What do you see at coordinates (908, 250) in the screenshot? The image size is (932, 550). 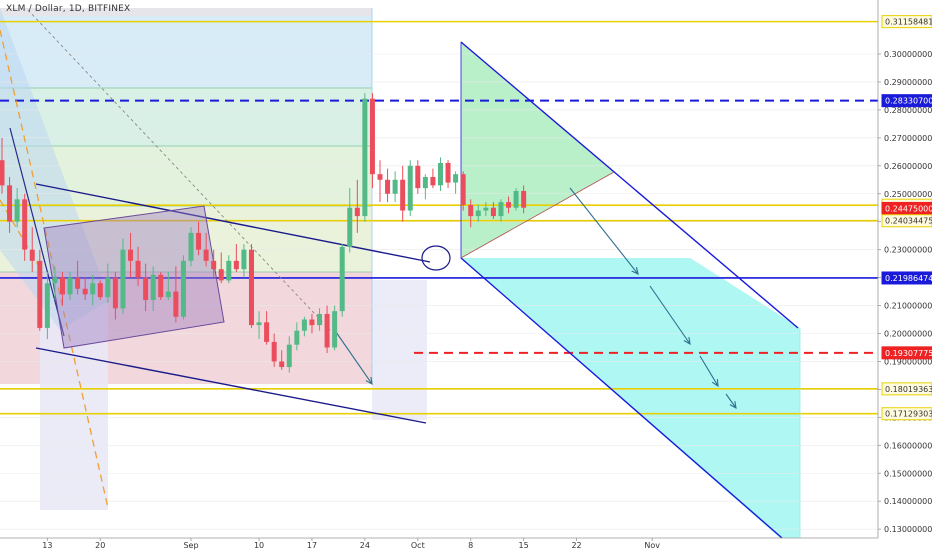 I see `y-tick-label: 0.23000000` at bounding box center [908, 250].